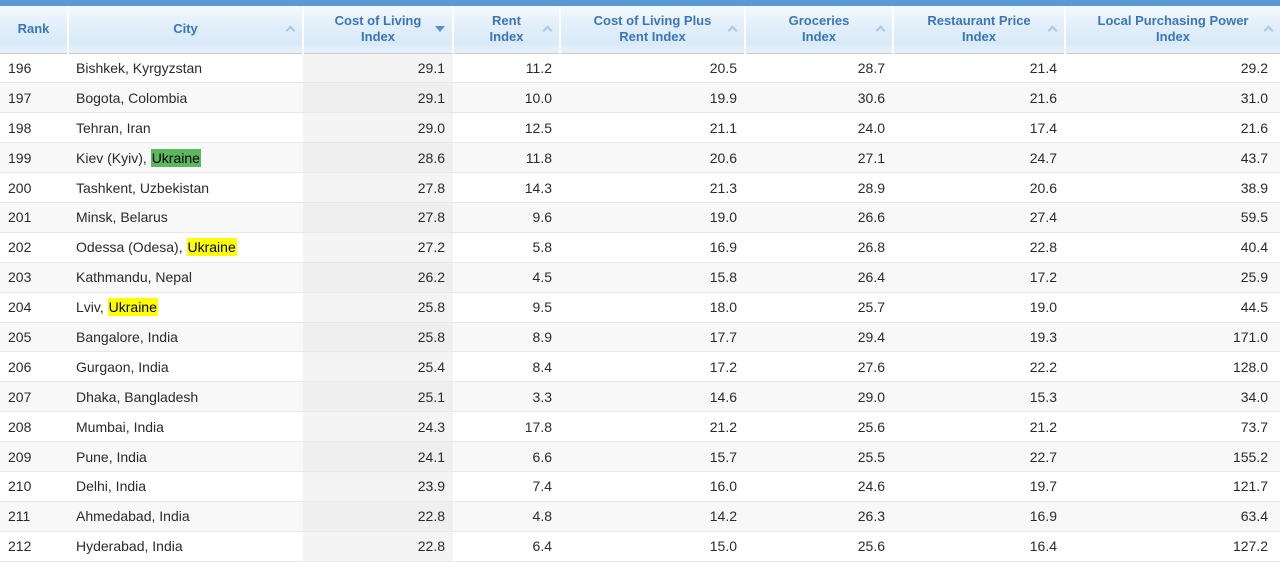 The height and width of the screenshot is (562, 1280). I want to click on cost-of-living-plus-rent-index-cell: 14.2, so click(652, 516).